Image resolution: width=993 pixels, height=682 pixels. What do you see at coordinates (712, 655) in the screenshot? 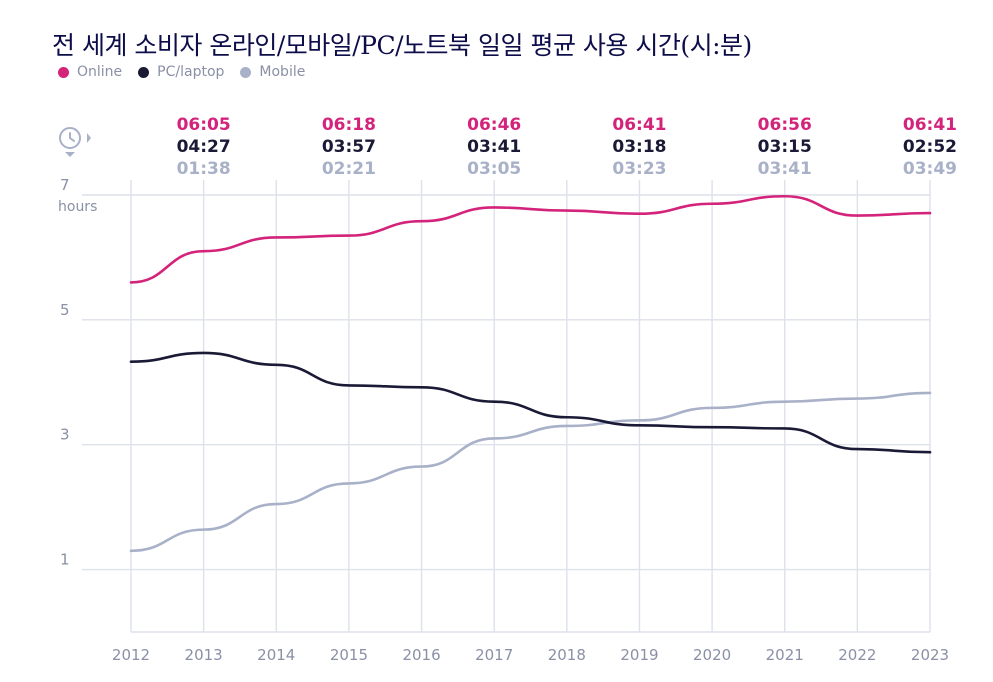
I see `x-tick-label-2020: 2020` at bounding box center [712, 655].